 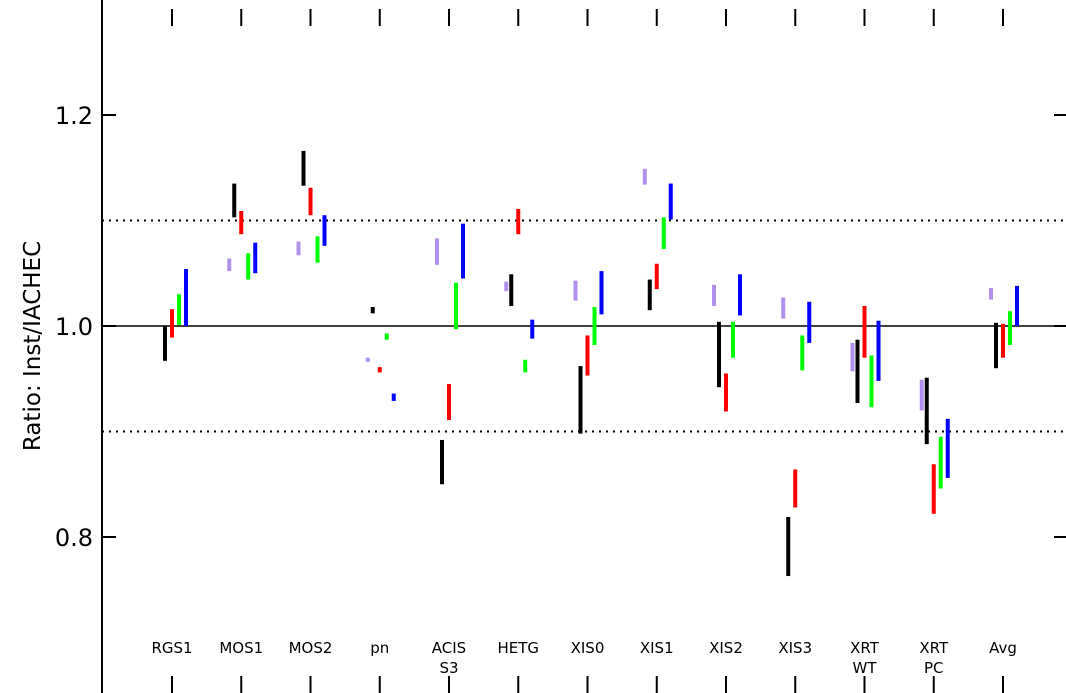 I want to click on range-bar-s0-c9, so click(x=783, y=308).